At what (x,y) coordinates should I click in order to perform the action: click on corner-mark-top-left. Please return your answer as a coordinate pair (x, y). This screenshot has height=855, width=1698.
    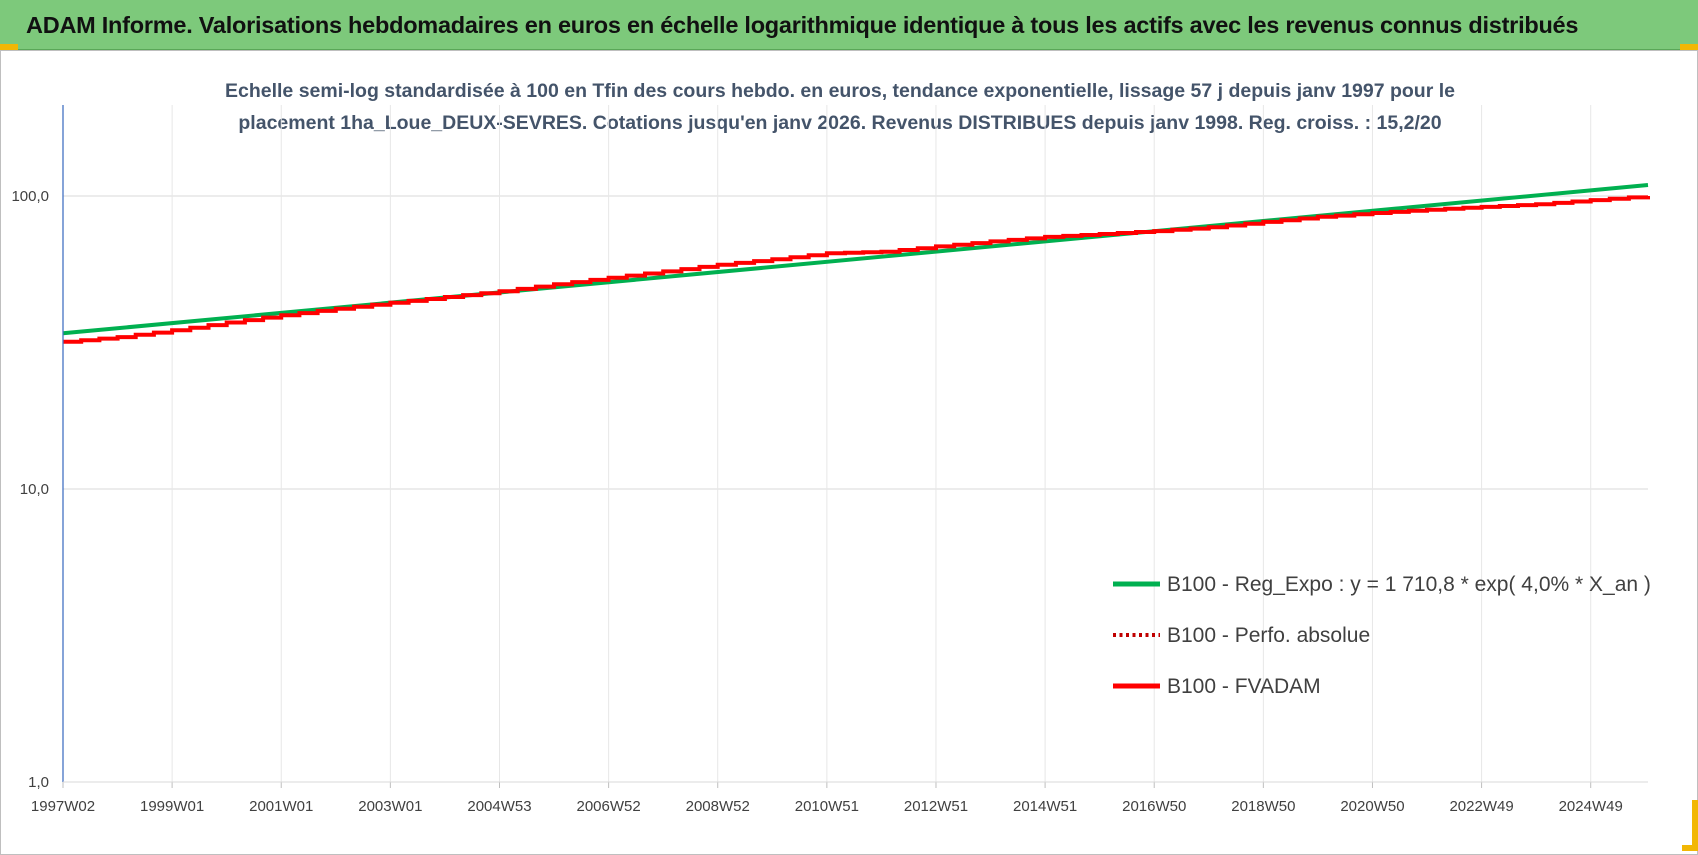
    Looking at the image, I should click on (9, 47).